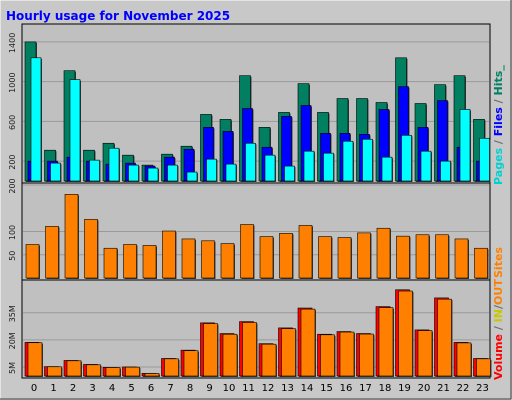 Image resolution: width=512 pixels, height=400 pixels. I want to click on bottom-legend-part: OUT, so click(498, 292).